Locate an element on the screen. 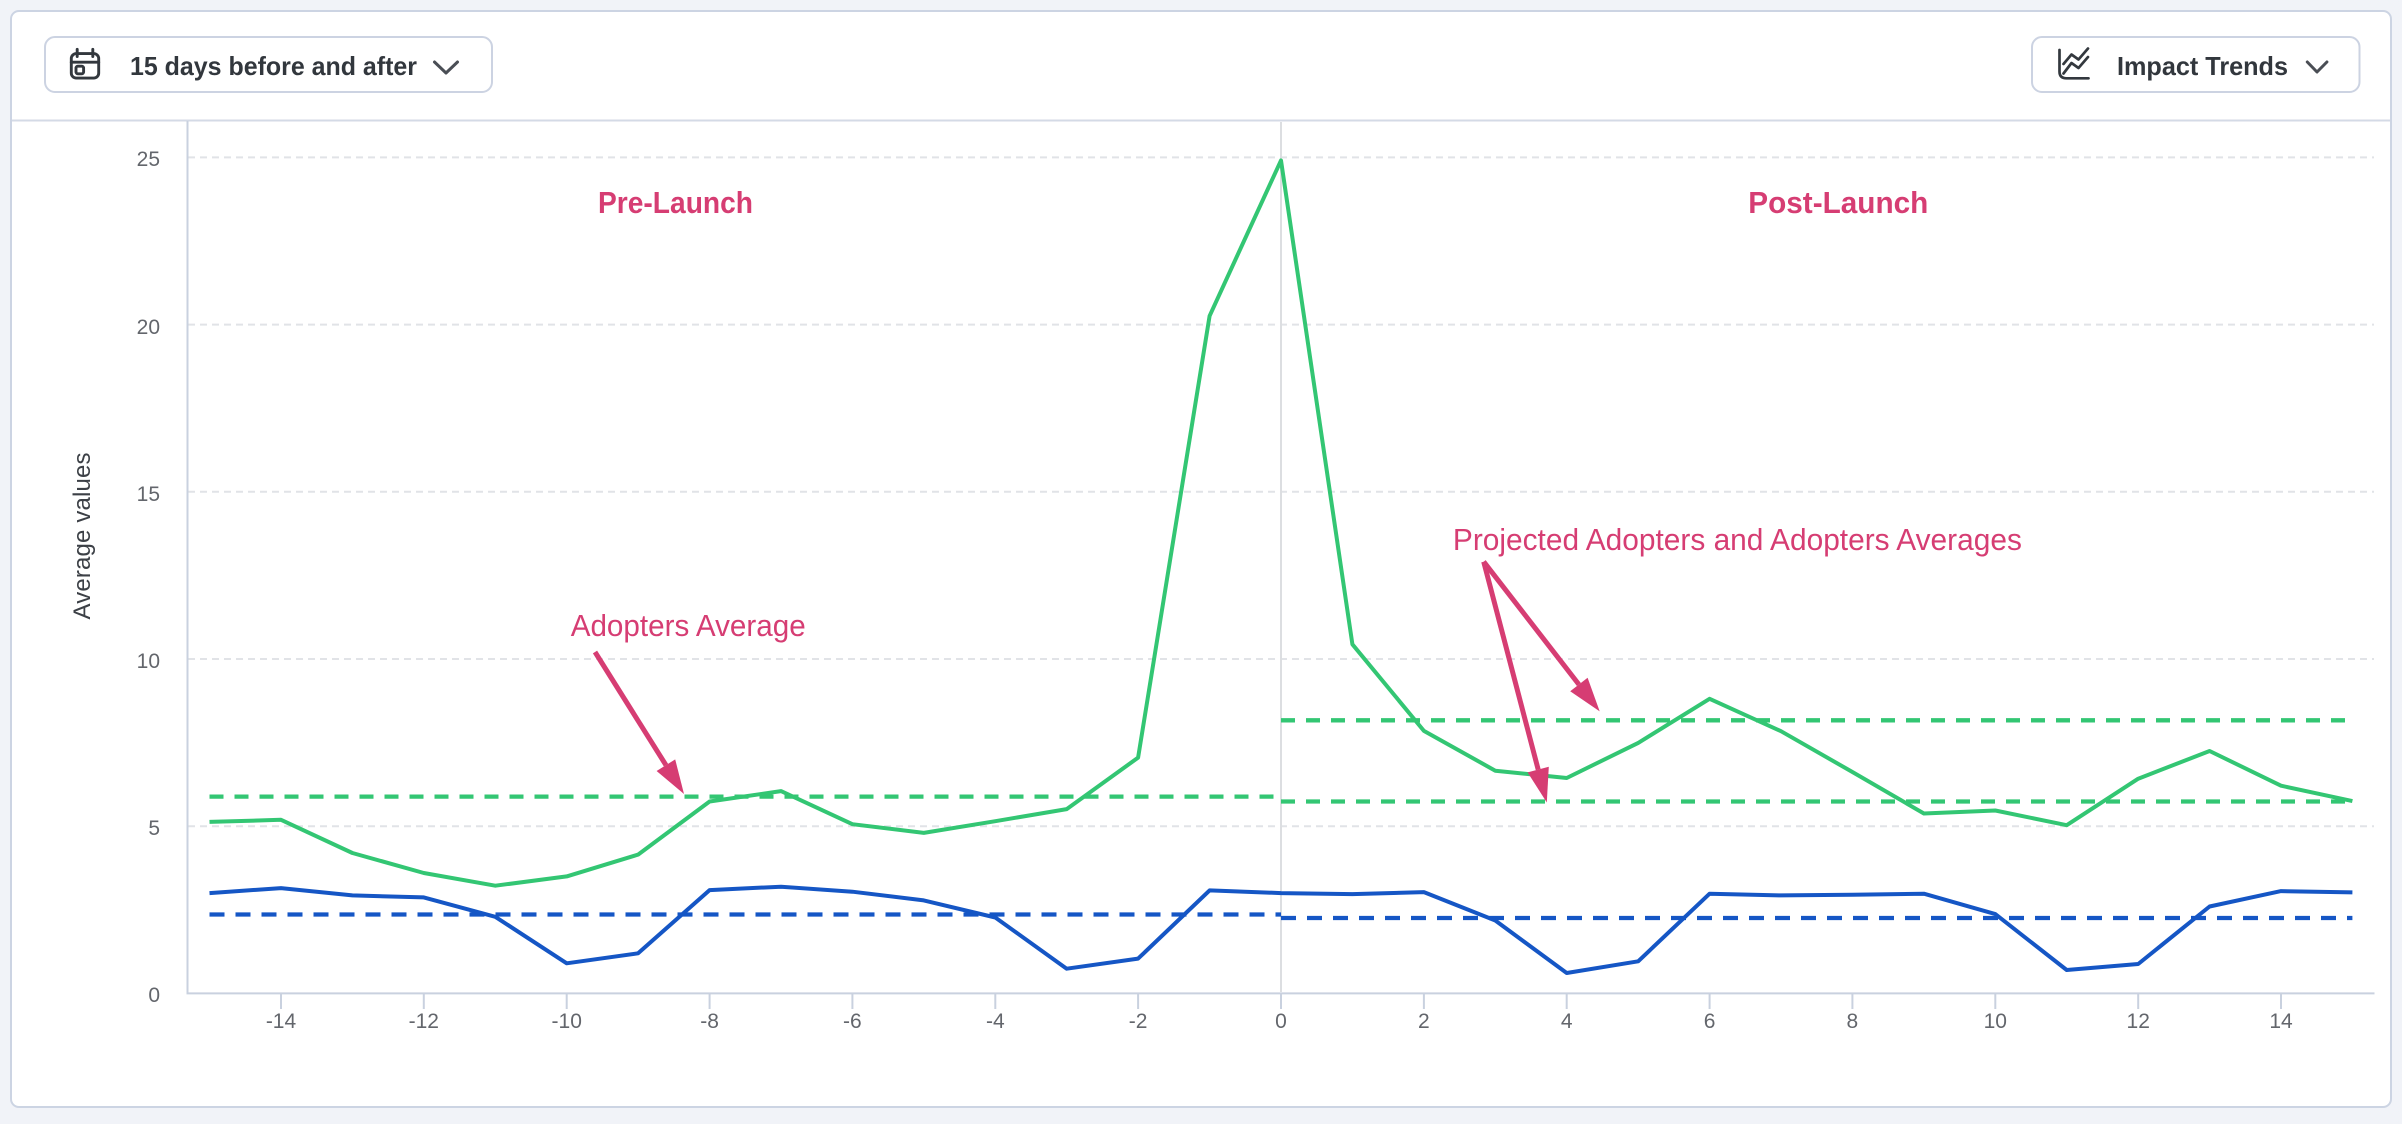  svg-text: -4 is located at coordinates (995, 1021).